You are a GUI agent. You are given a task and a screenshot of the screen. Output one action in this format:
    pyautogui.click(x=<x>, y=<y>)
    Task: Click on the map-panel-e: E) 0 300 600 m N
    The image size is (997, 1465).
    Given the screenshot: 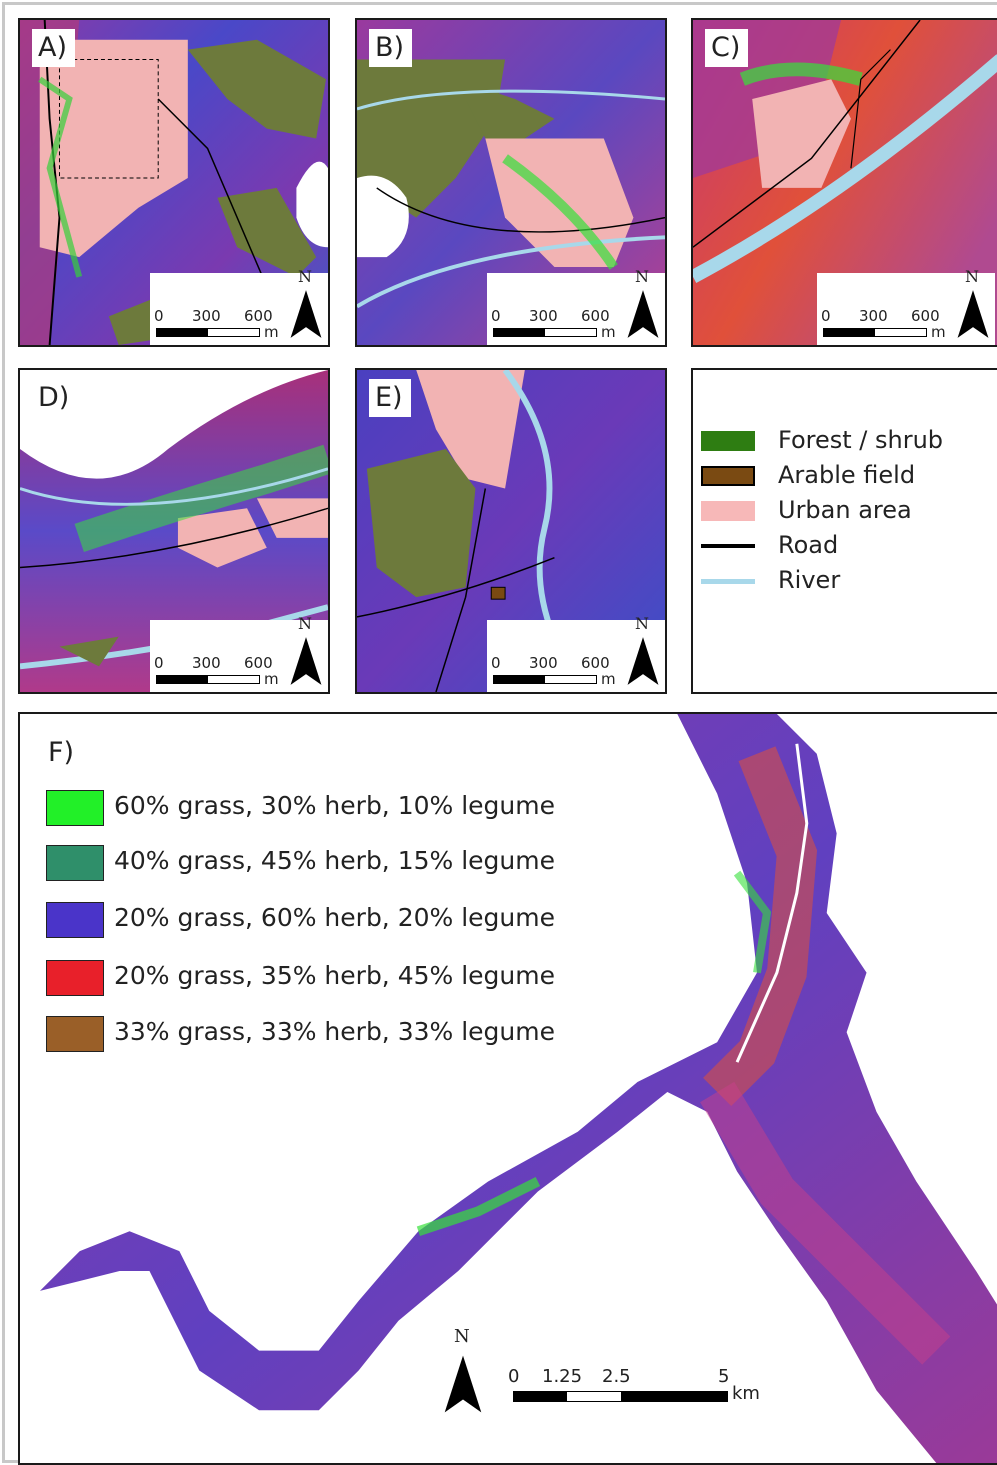 What is the action you would take?
    pyautogui.click(x=511, y=531)
    